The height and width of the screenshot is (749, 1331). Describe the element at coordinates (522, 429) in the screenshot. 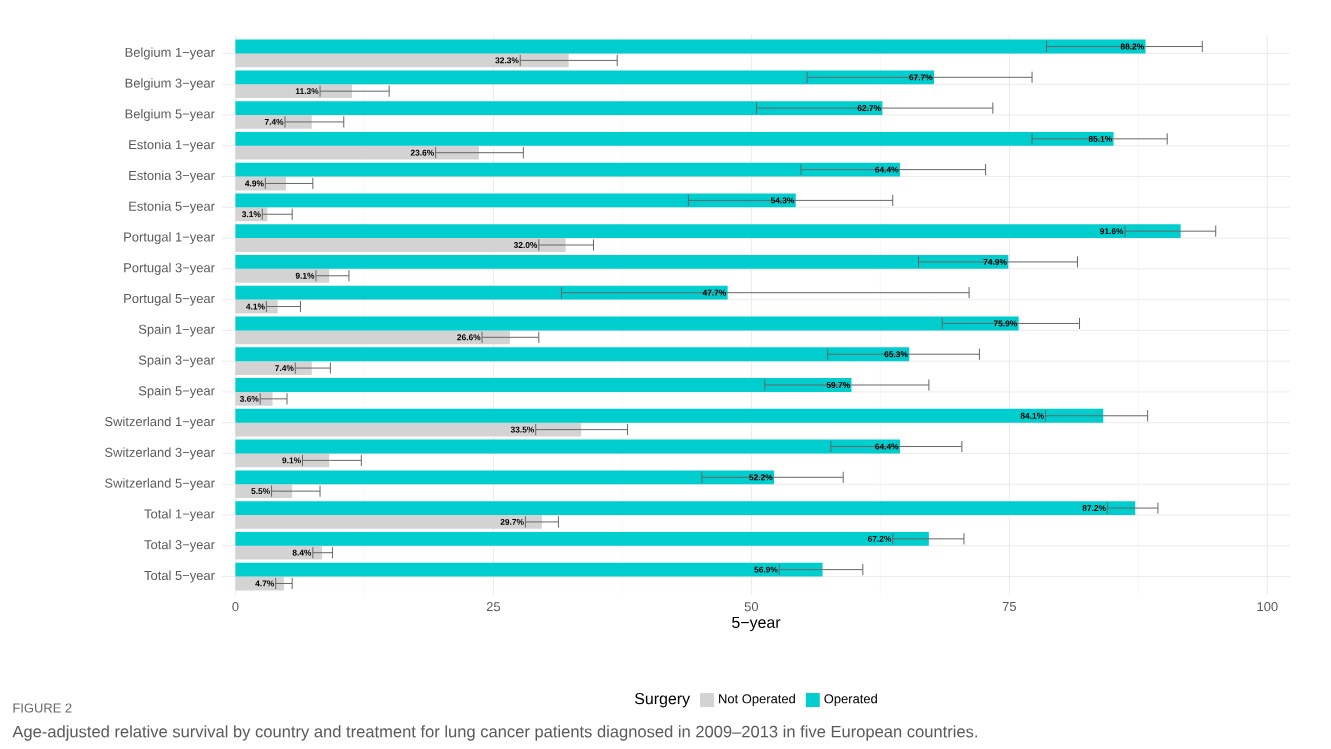

I see `data-label: 33.5%` at that location.